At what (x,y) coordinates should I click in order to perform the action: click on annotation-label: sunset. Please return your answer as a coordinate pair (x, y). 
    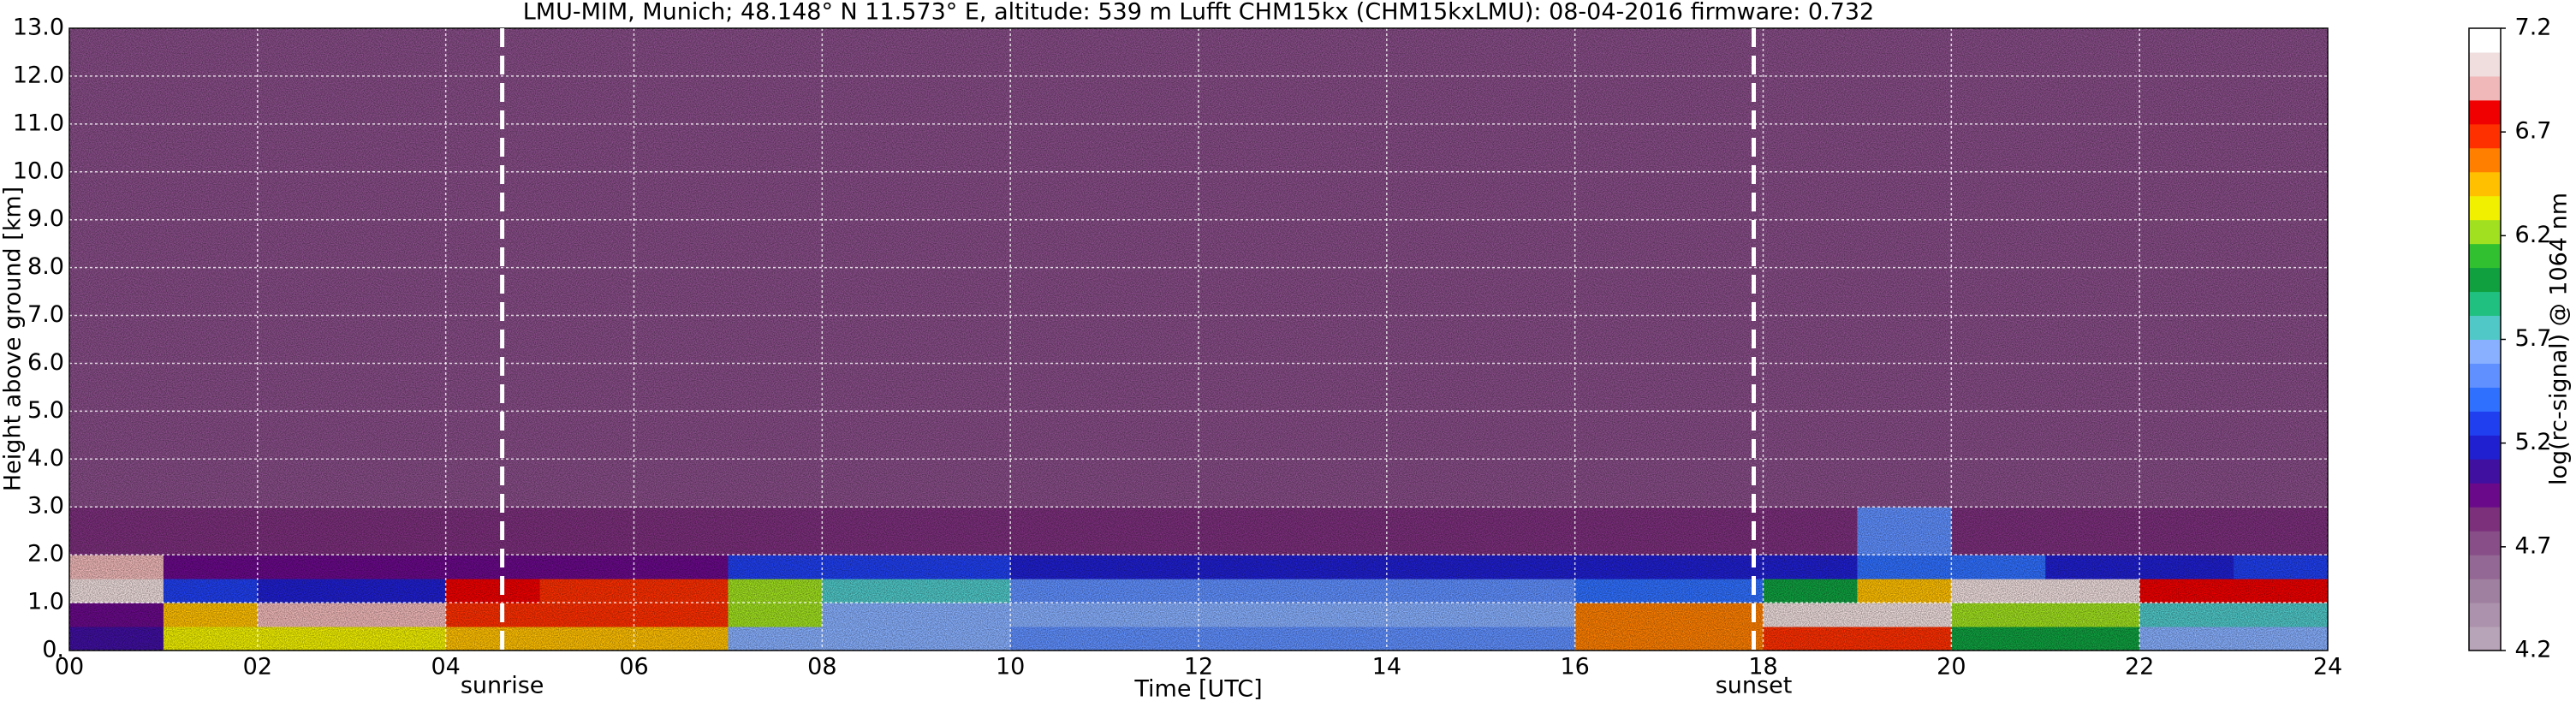
    Looking at the image, I should click on (1754, 686).